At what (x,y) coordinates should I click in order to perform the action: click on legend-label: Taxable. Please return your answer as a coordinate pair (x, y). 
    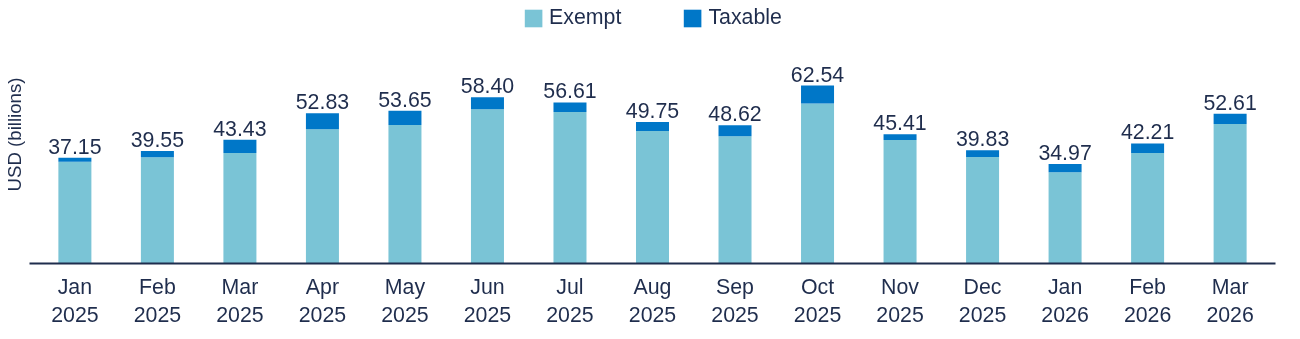
    Looking at the image, I should click on (745, 17).